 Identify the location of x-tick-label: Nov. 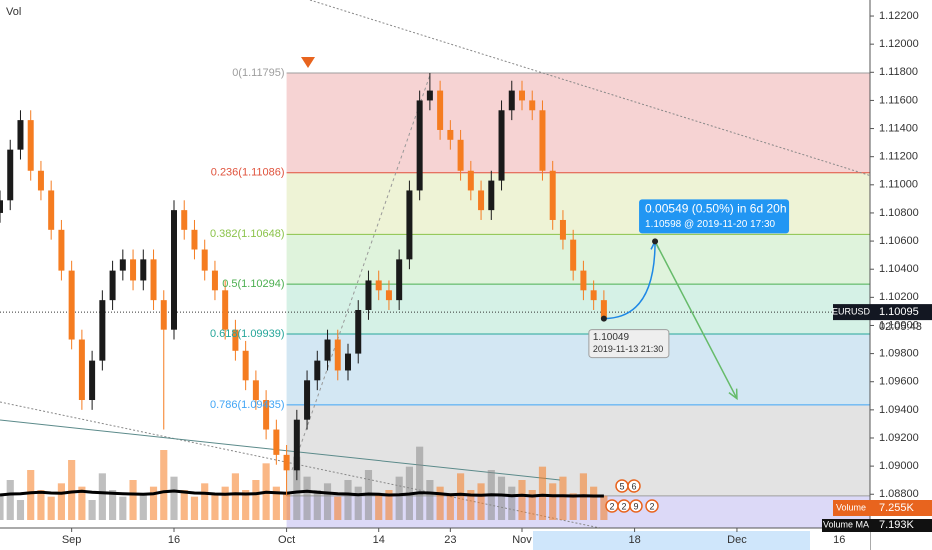
(522, 540).